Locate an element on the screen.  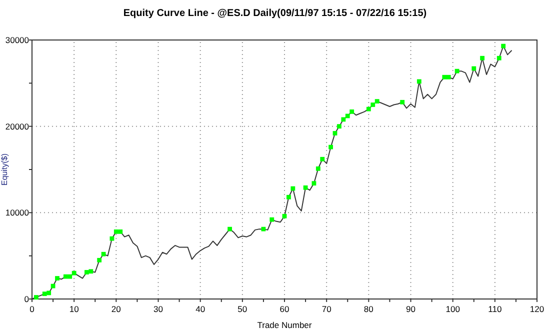
y-tick-label: 10000 is located at coordinates (17, 213).